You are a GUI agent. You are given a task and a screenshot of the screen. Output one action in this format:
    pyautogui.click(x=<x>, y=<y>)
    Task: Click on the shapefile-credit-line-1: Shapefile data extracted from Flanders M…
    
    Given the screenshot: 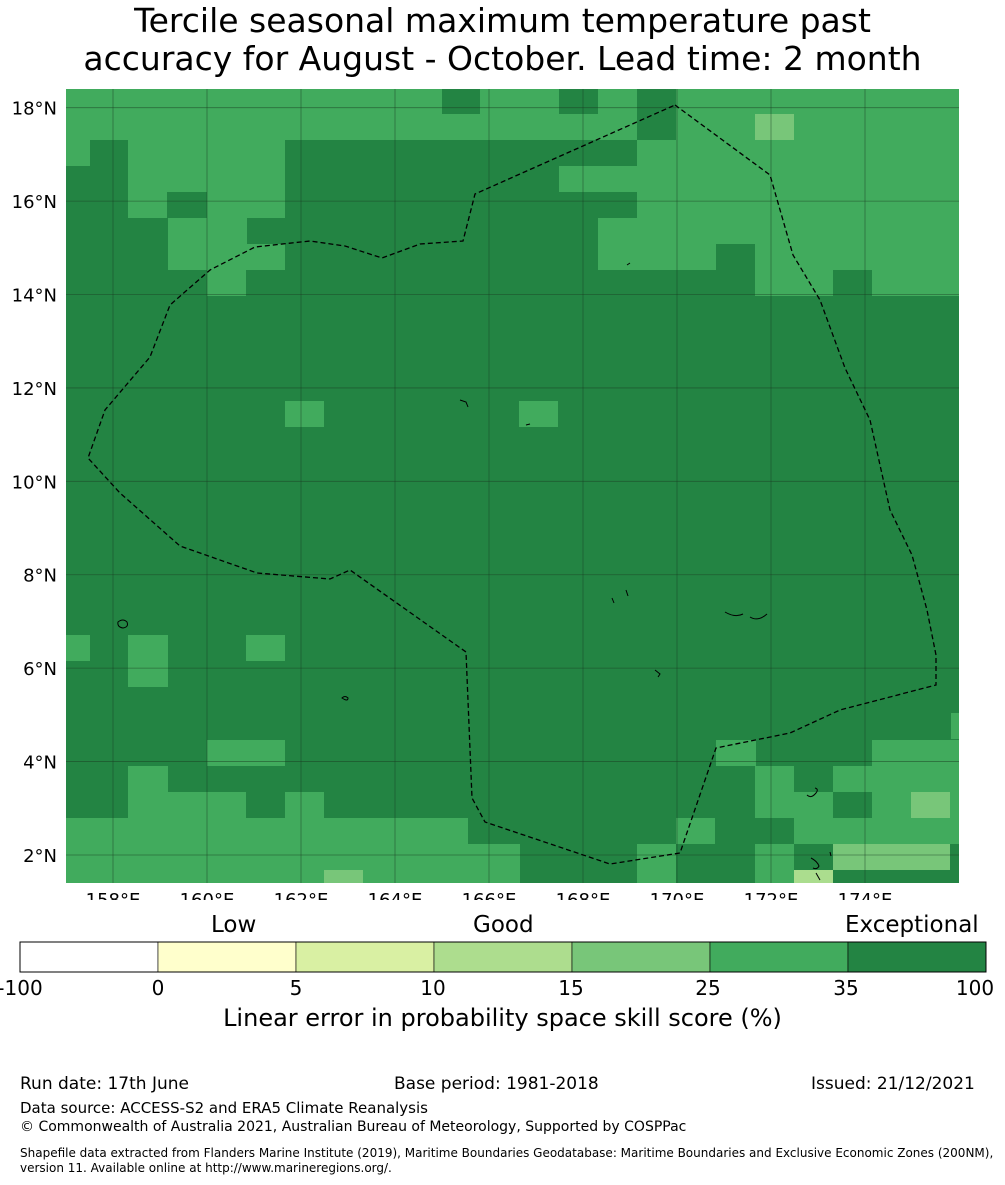 What is the action you would take?
    pyautogui.click(x=507, y=1153)
    